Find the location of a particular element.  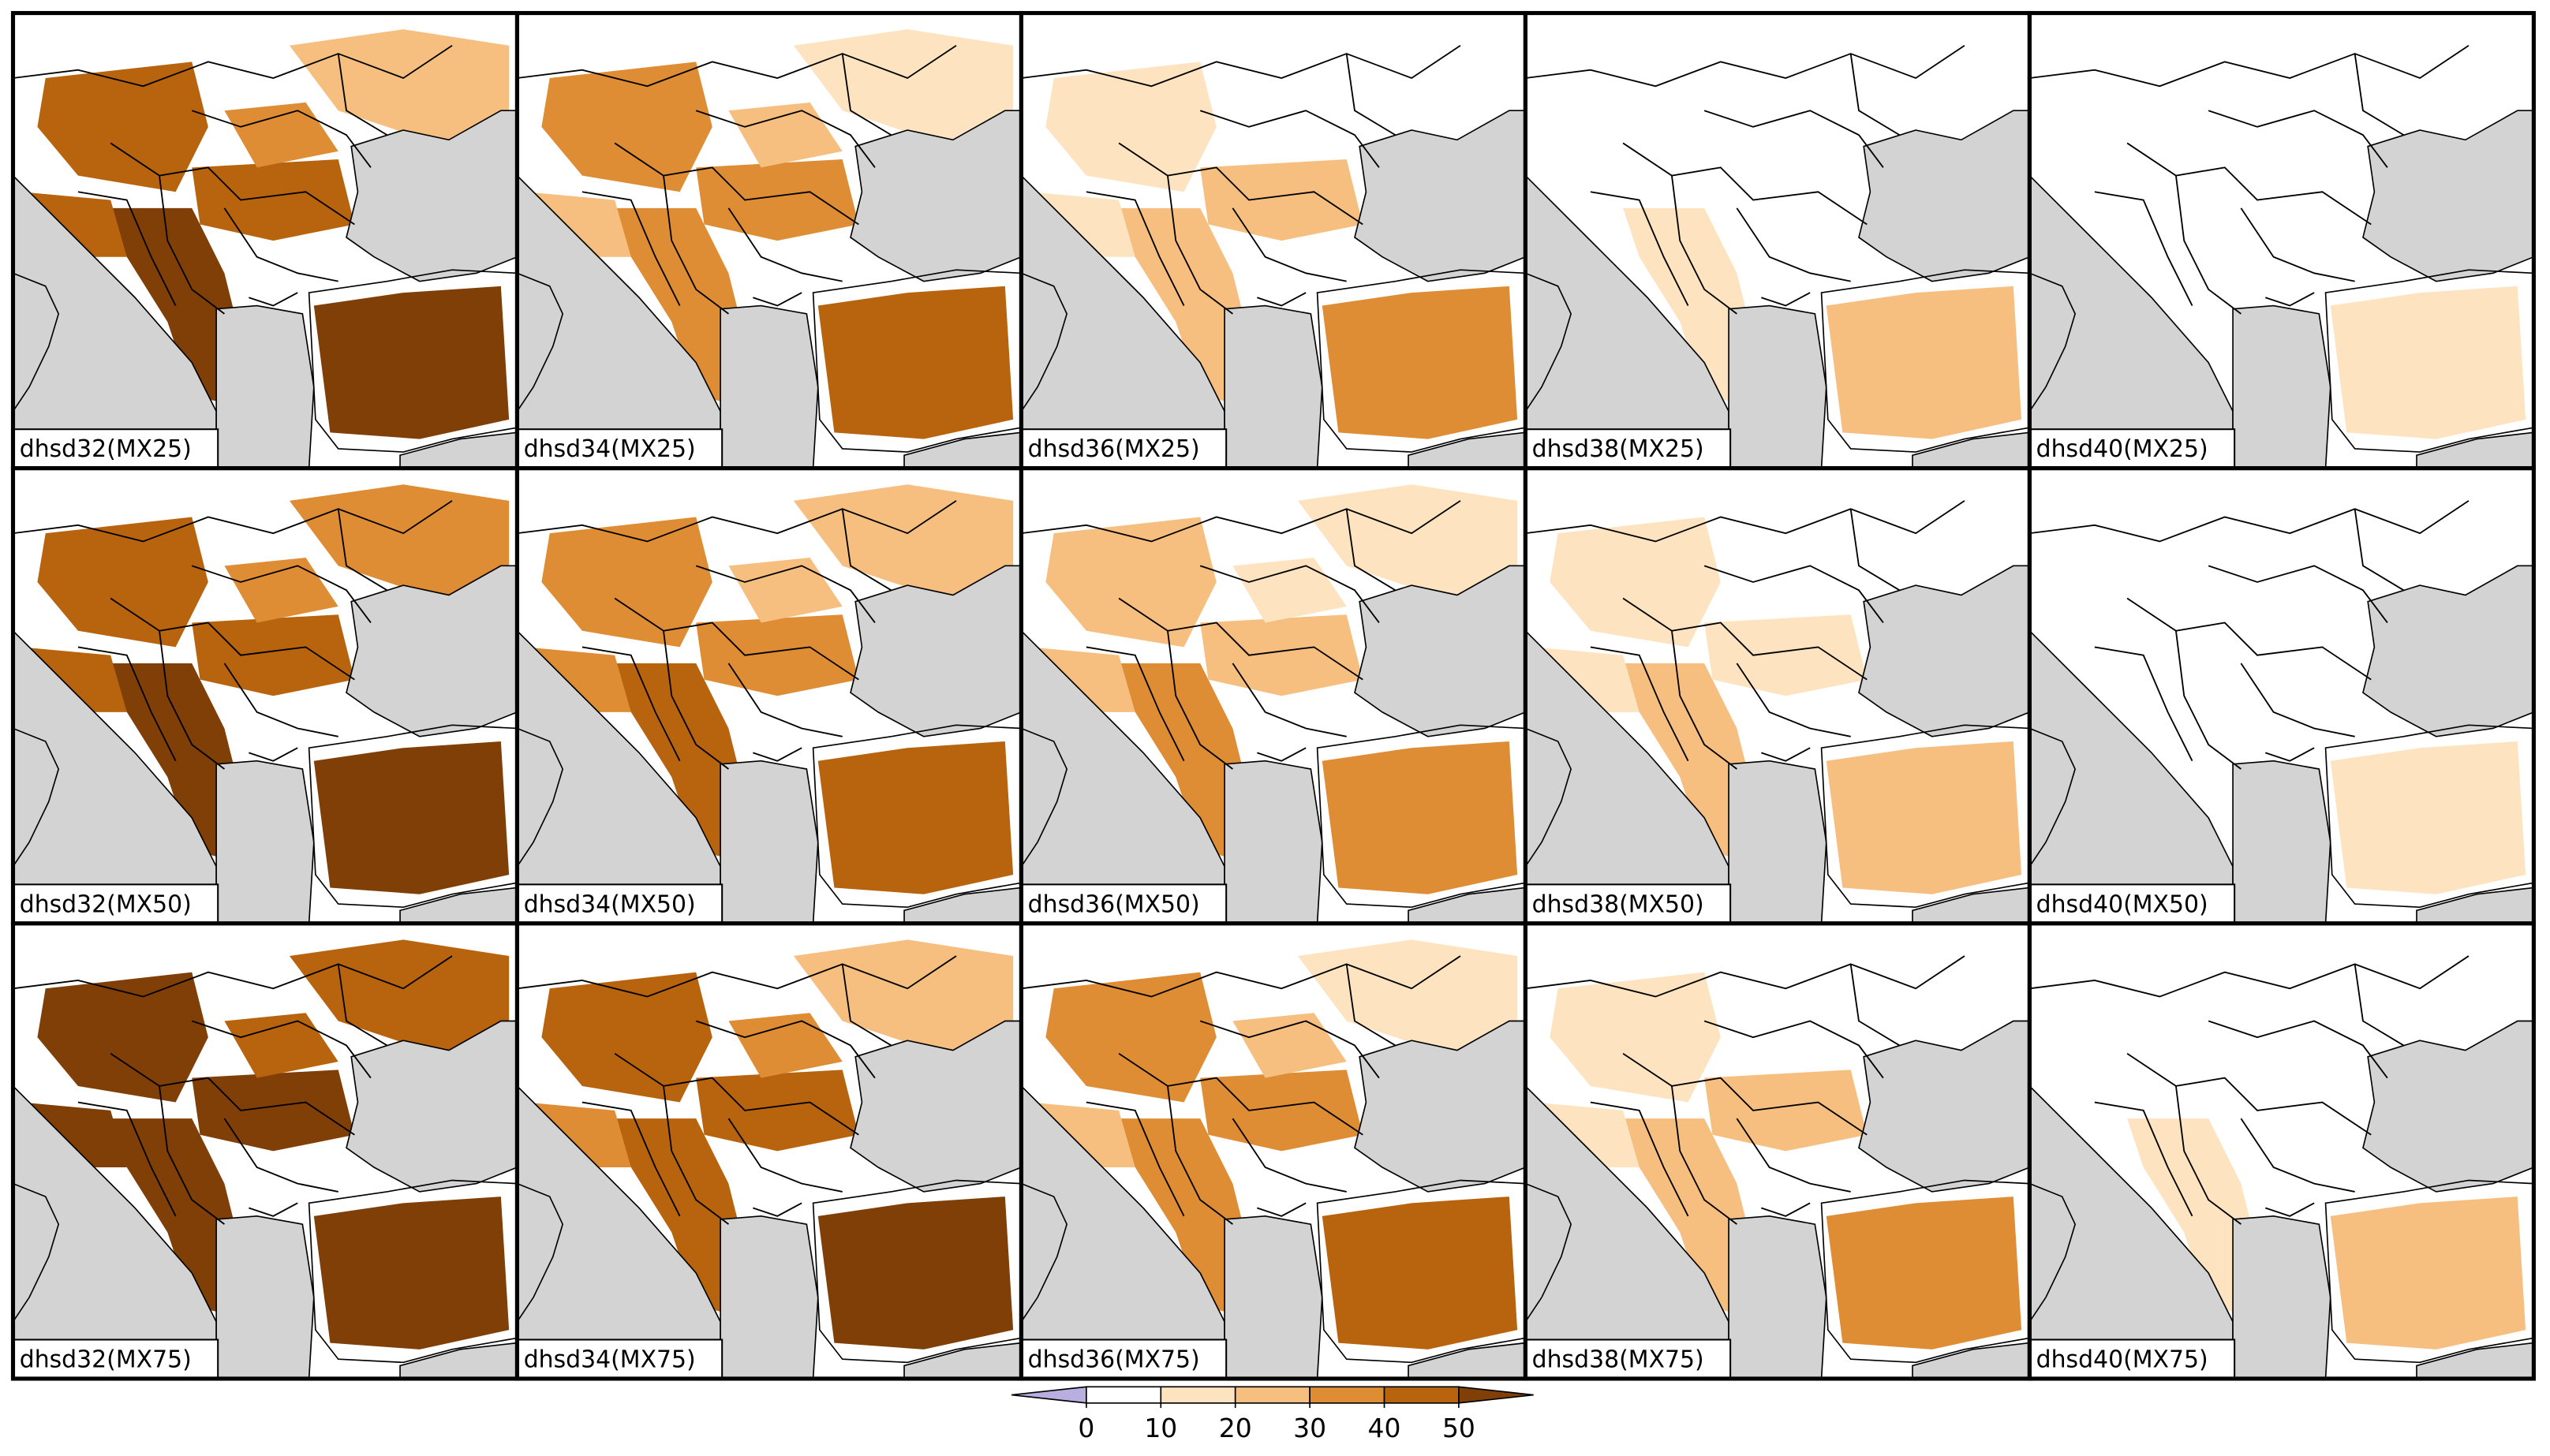

map-panel: dhsd32(MX50) is located at coordinates (265, 696).